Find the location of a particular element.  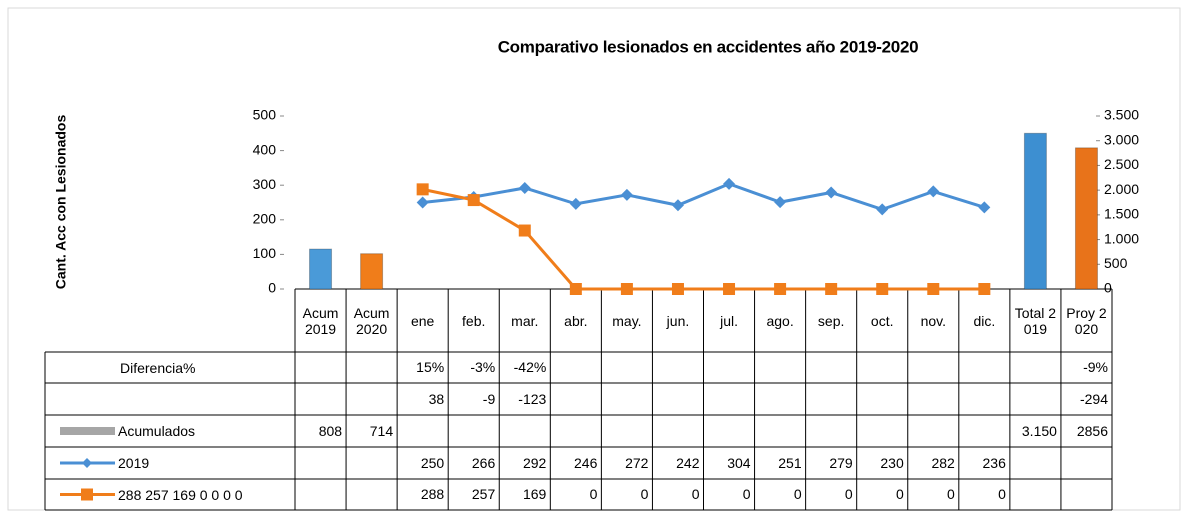

x-tick-label: ago. is located at coordinates (780, 320).